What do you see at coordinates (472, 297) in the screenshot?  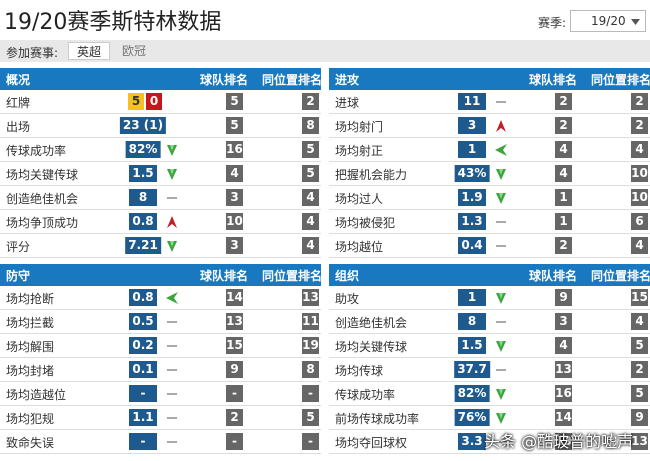 I see `stat-value: 1` at bounding box center [472, 297].